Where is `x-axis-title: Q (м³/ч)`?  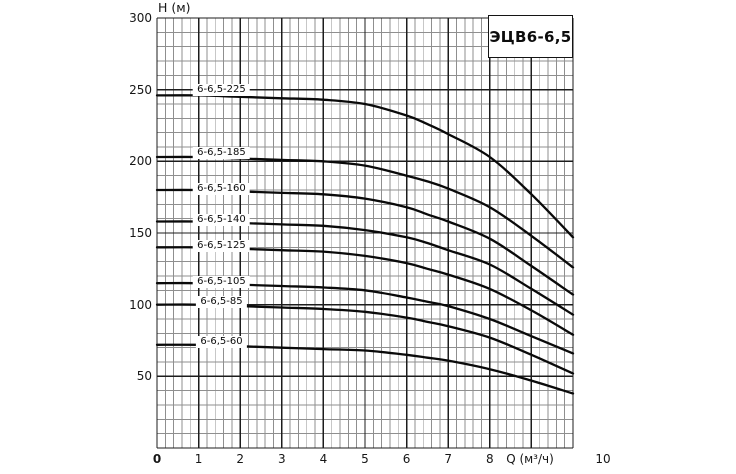 x-axis-title: Q (м³/ч) is located at coordinates (530, 459).